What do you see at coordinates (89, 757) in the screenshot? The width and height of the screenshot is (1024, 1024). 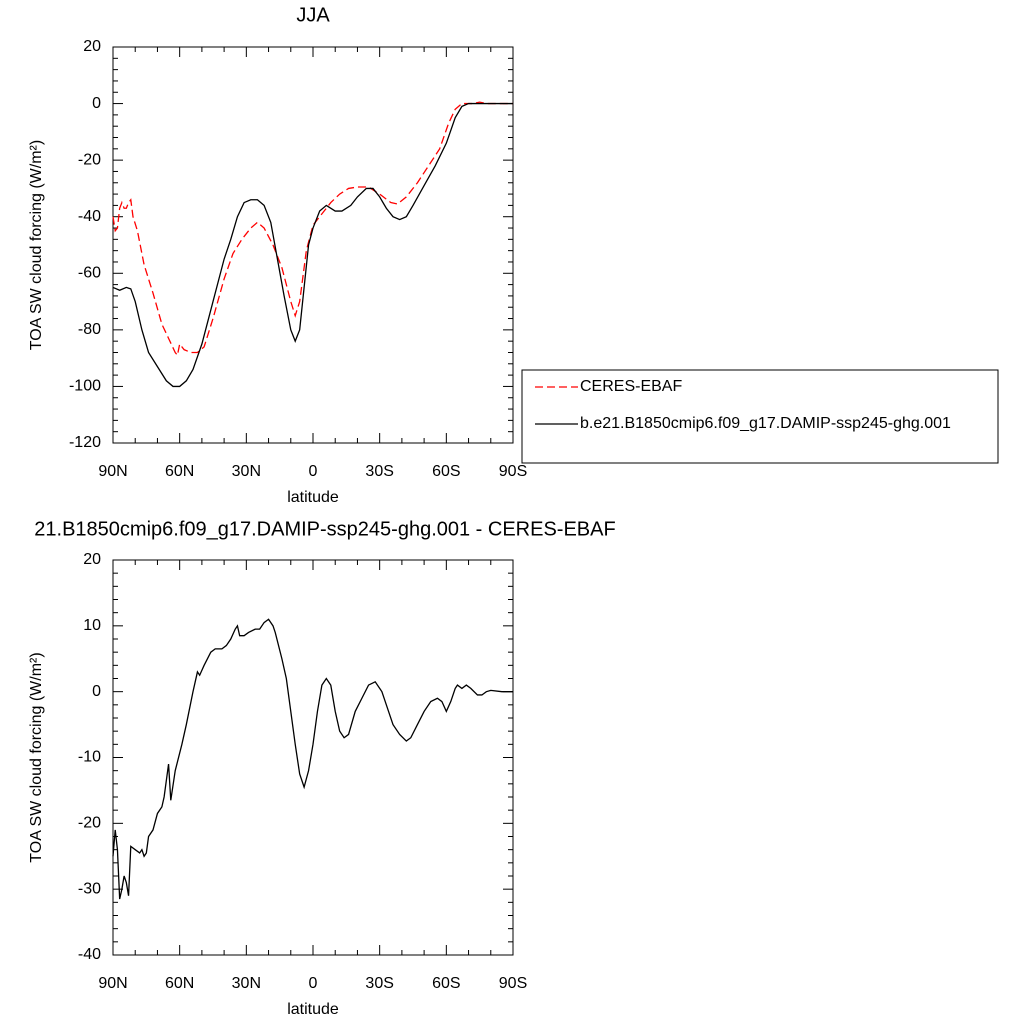 I see `y-tick-label: -10` at bounding box center [89, 757].